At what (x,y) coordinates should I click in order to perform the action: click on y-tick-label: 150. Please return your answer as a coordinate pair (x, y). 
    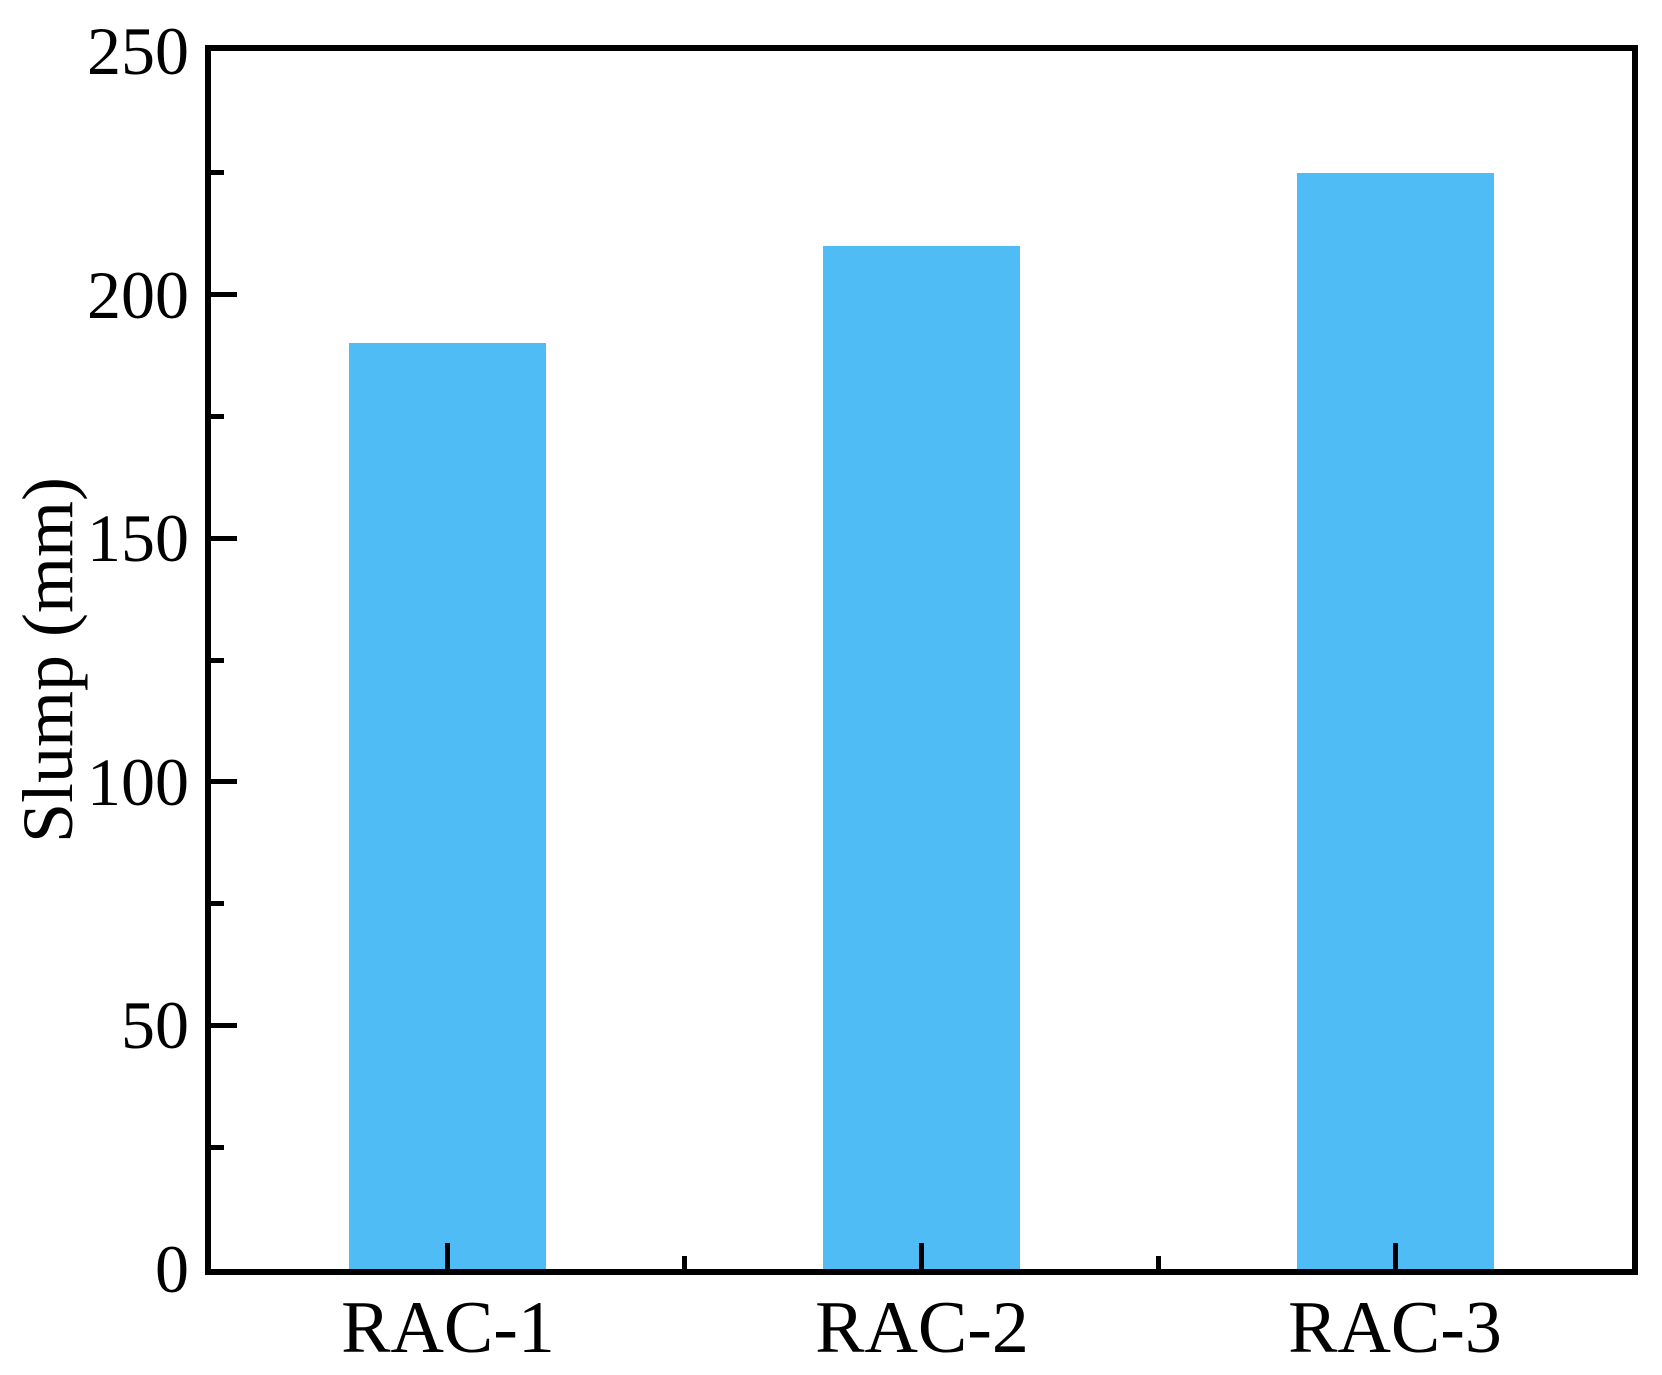
    Looking at the image, I should click on (138, 538).